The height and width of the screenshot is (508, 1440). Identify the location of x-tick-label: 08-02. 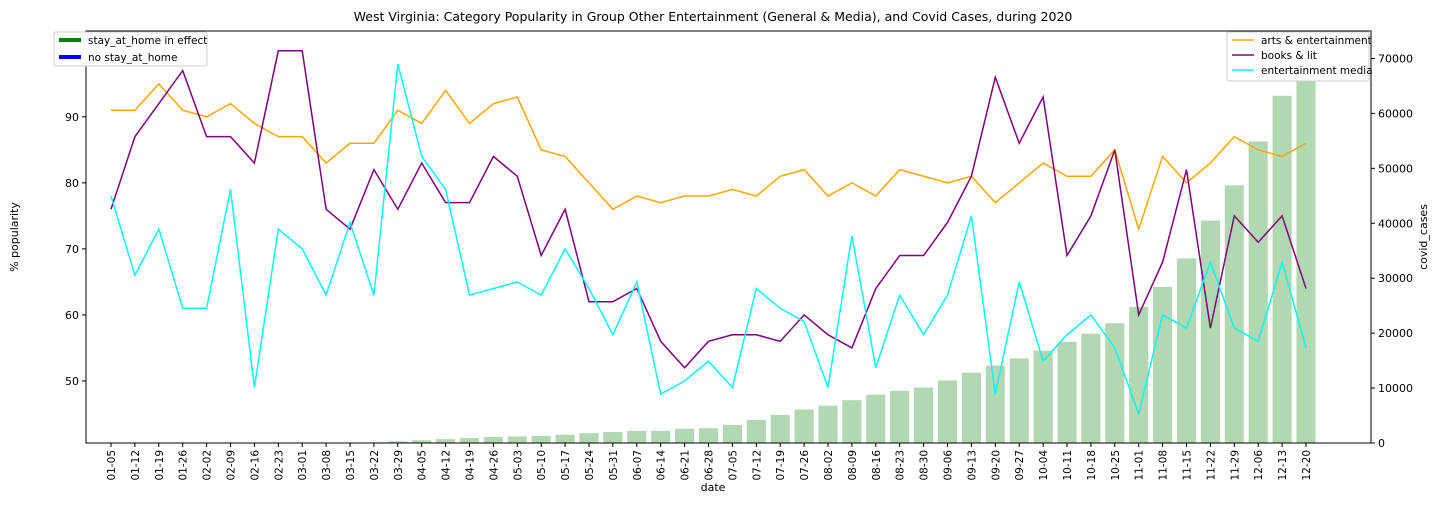
(829, 465).